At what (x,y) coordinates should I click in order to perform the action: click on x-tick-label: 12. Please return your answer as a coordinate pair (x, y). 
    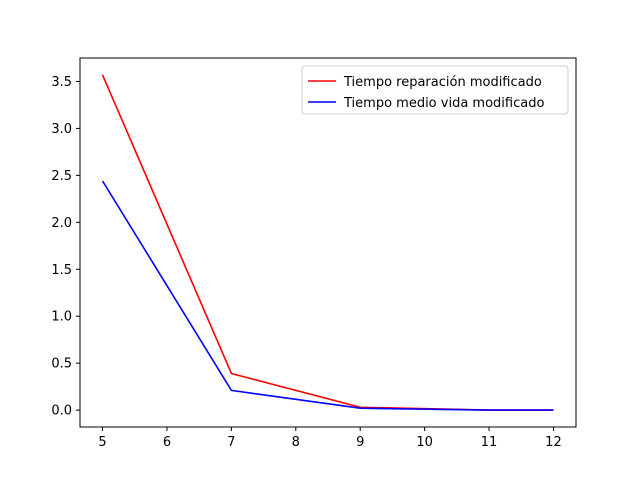
    Looking at the image, I should click on (553, 442).